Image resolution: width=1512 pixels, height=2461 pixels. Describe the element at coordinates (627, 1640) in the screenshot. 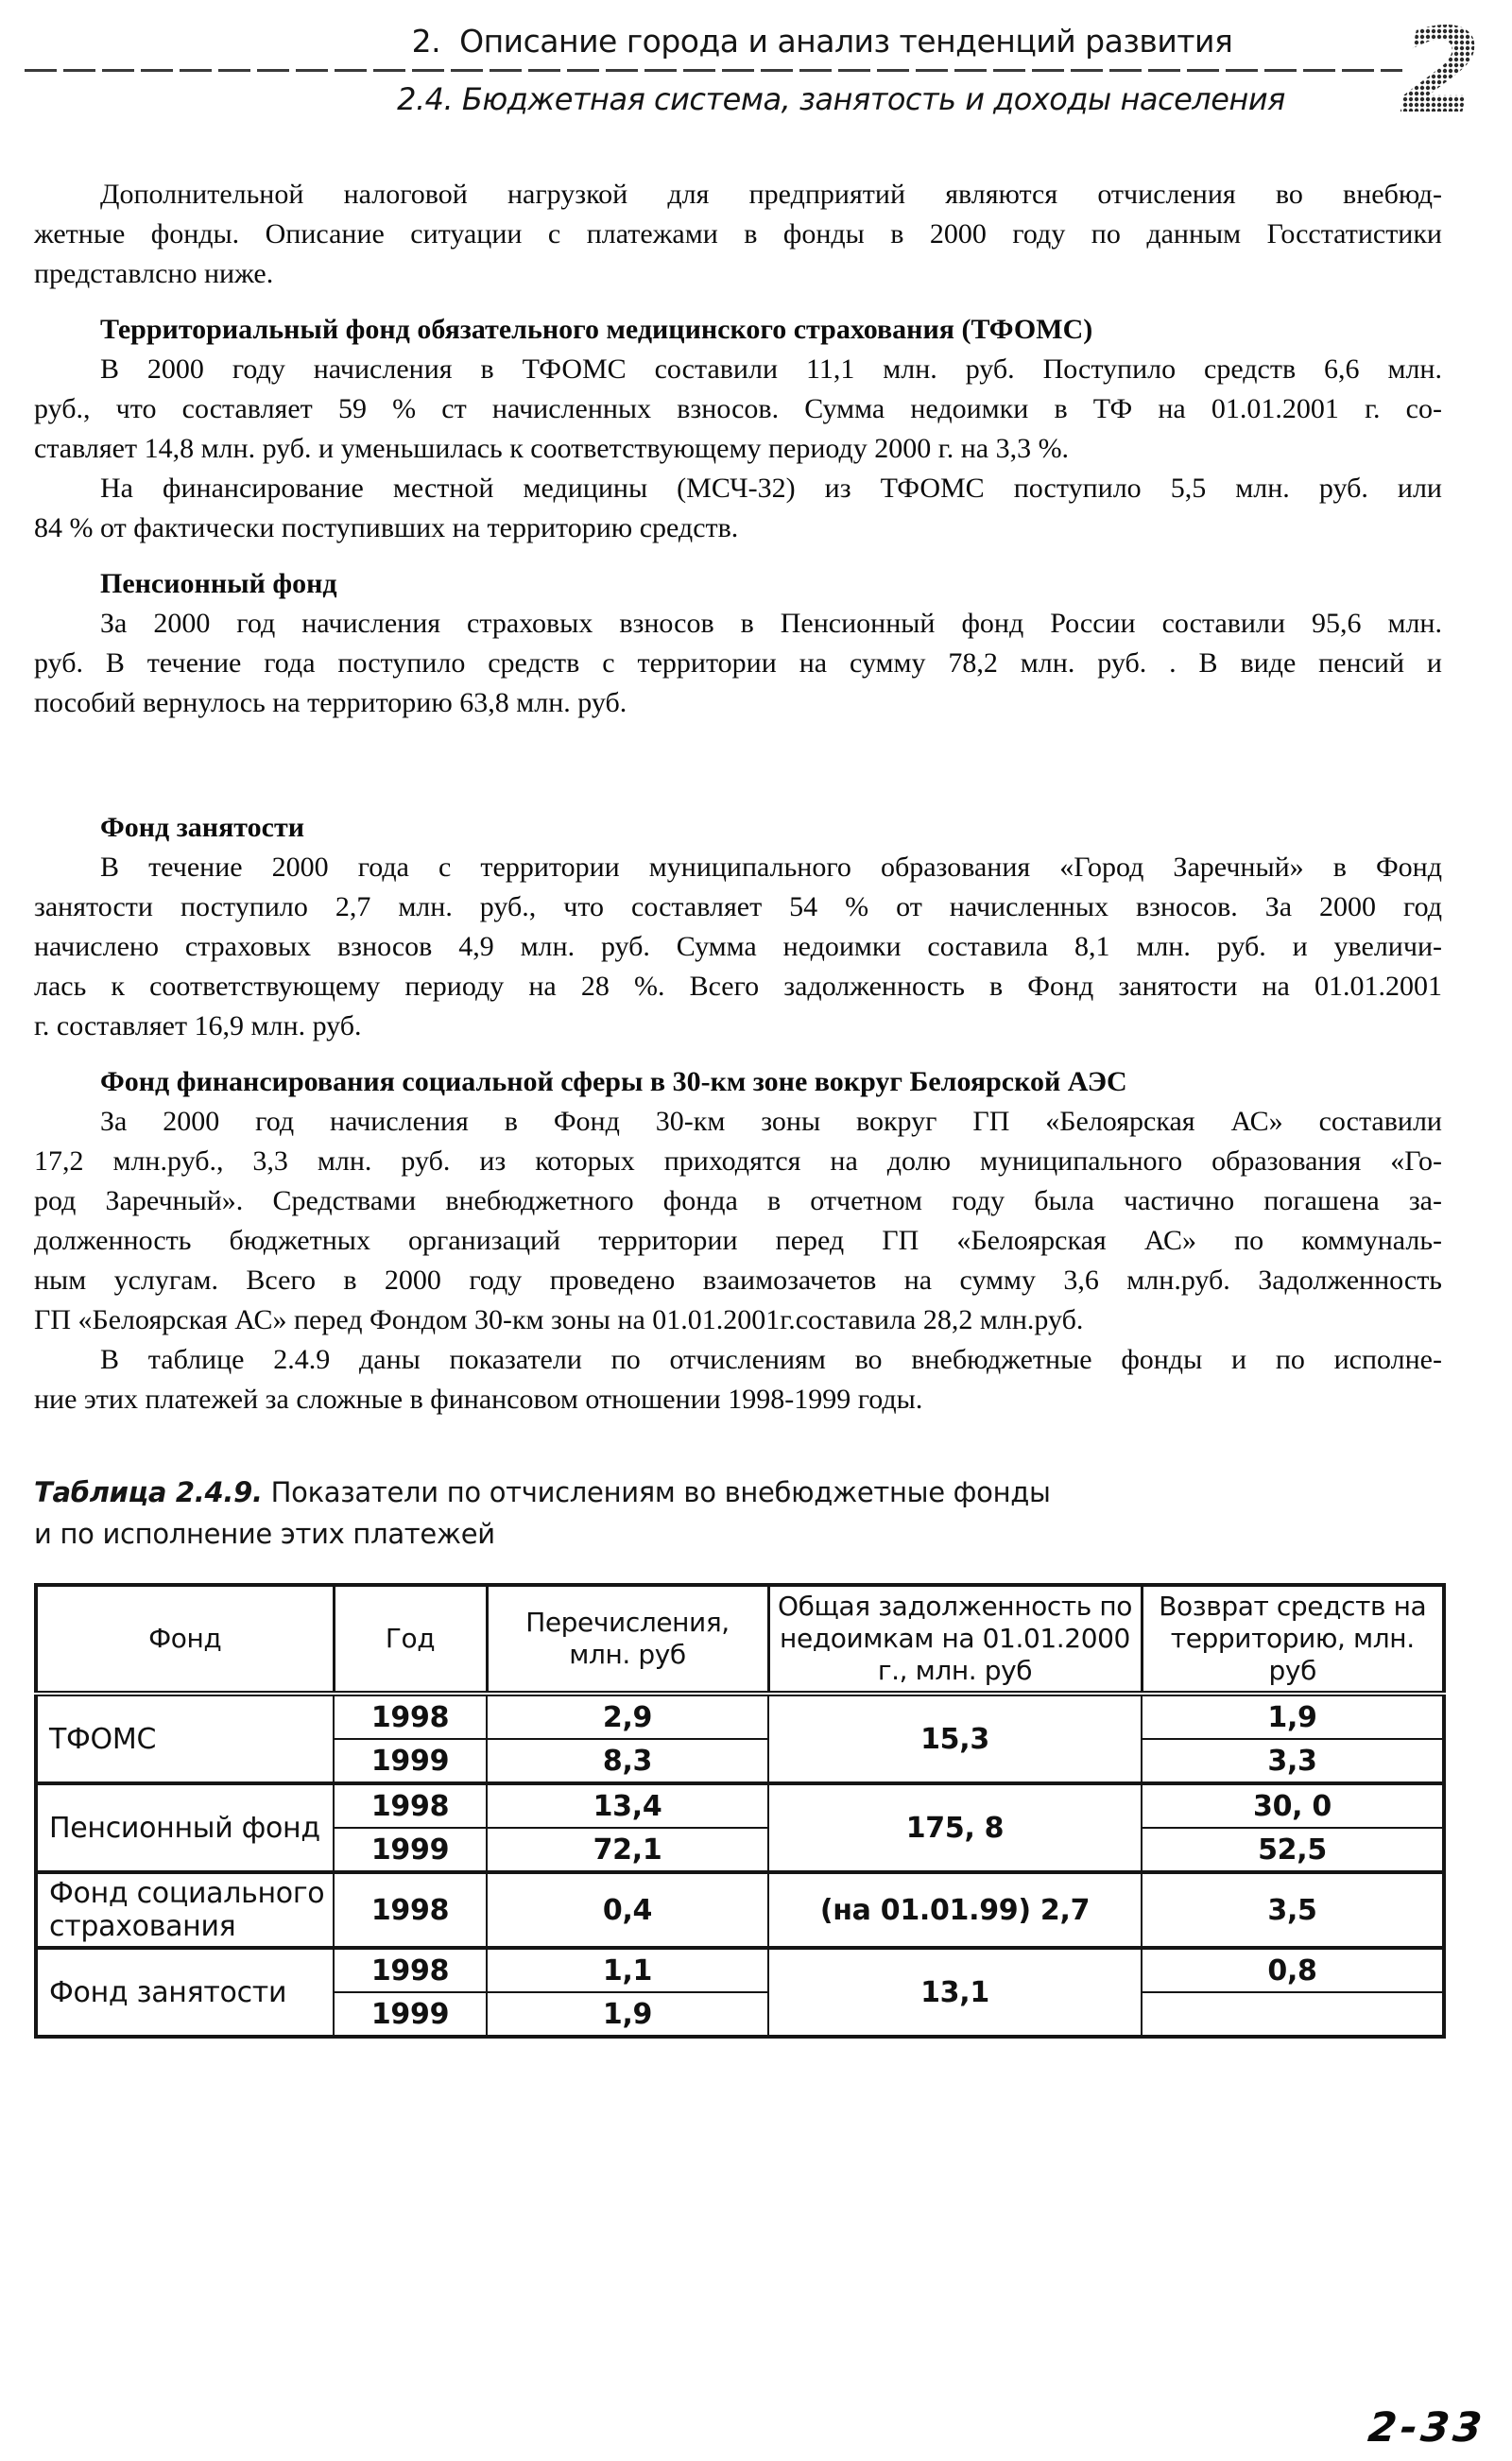

I see `column-header-transfers: Перечисления, млн. руб` at that location.